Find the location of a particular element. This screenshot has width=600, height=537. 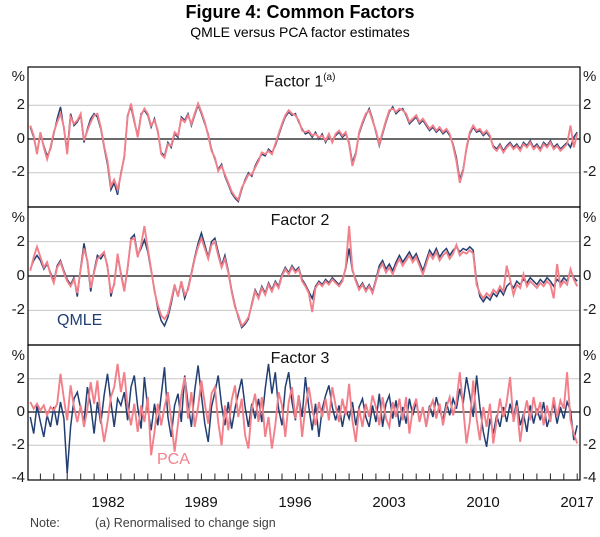

legend-qmle: QMLE is located at coordinates (80, 320).